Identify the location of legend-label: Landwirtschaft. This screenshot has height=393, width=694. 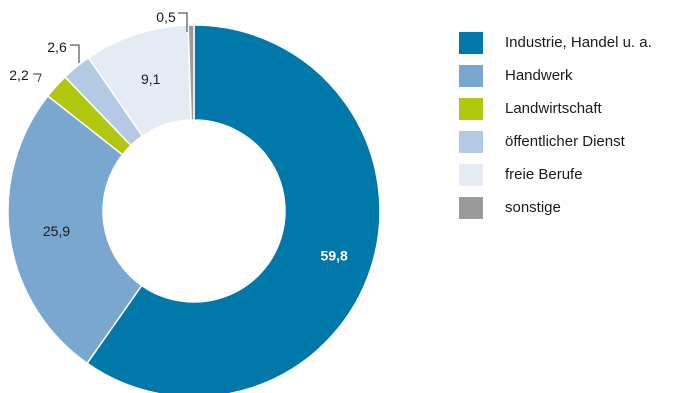
(553, 108).